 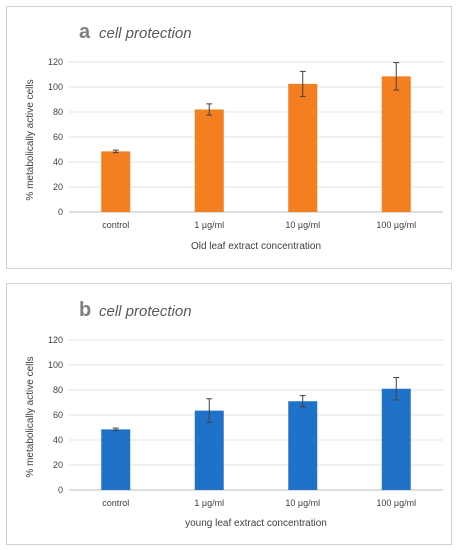 I want to click on chart-b-y-tick-label: 40, so click(x=58, y=440).